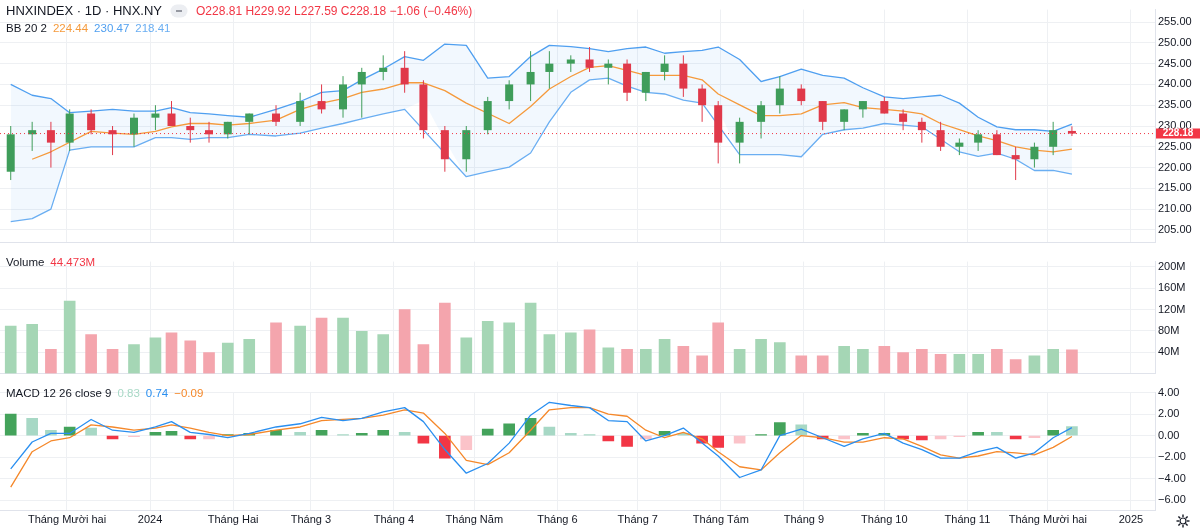 The width and height of the screenshot is (1200, 530). I want to click on x-tick-label: Tháng 11, so click(967, 519).